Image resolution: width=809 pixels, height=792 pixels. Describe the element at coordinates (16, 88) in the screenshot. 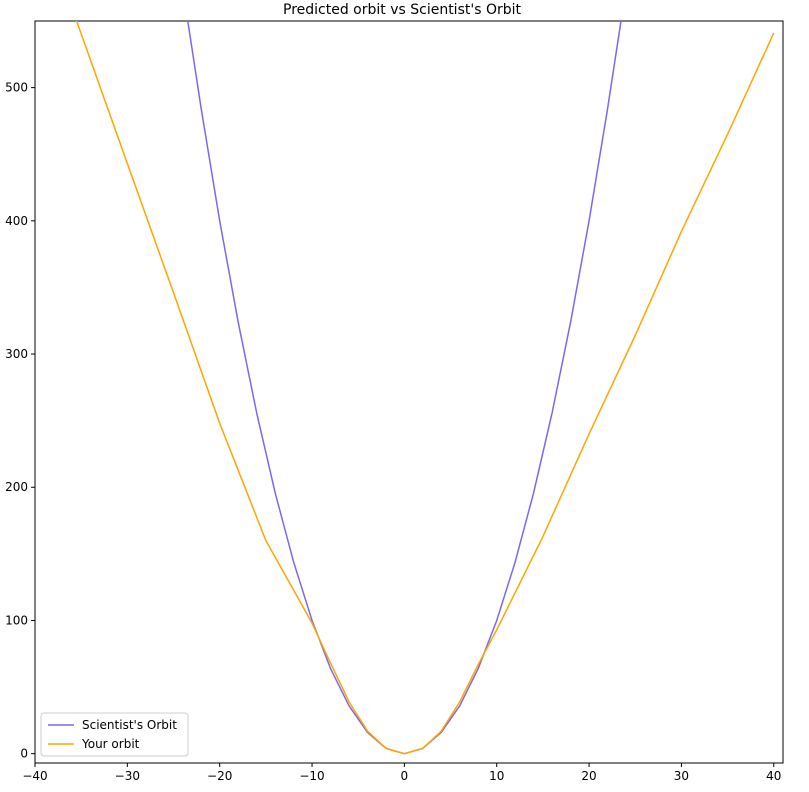

I see `y-tick-label: 500` at that location.